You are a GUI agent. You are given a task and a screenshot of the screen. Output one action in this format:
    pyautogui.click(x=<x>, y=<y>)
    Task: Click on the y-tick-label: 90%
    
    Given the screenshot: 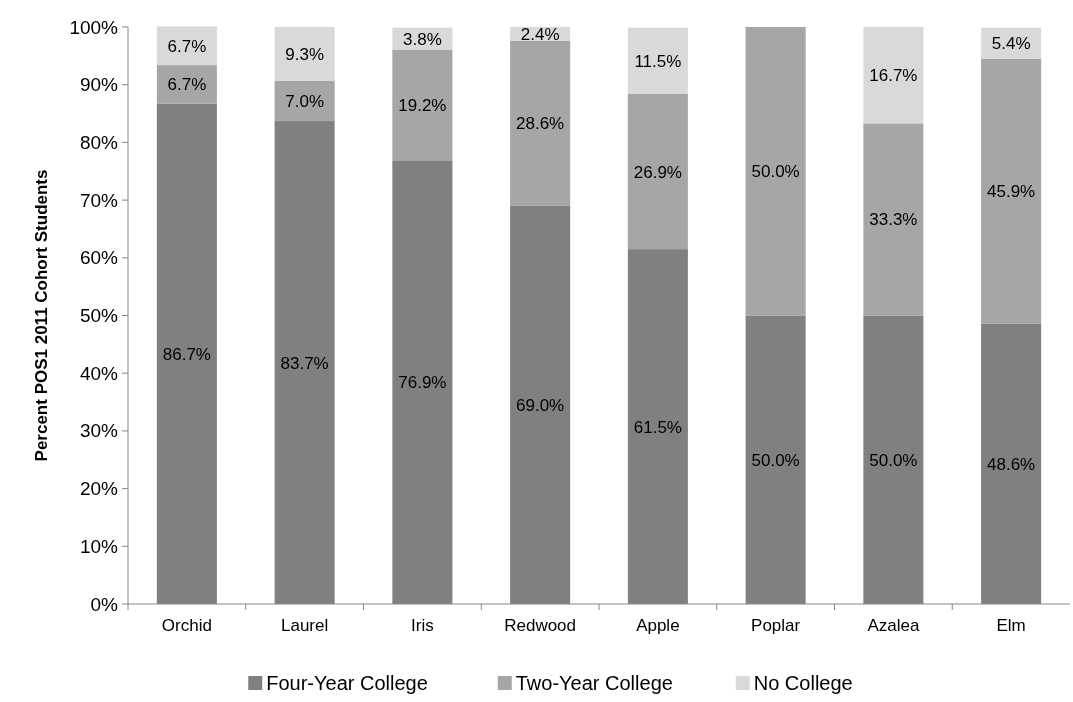 What is the action you would take?
    pyautogui.click(x=99, y=85)
    